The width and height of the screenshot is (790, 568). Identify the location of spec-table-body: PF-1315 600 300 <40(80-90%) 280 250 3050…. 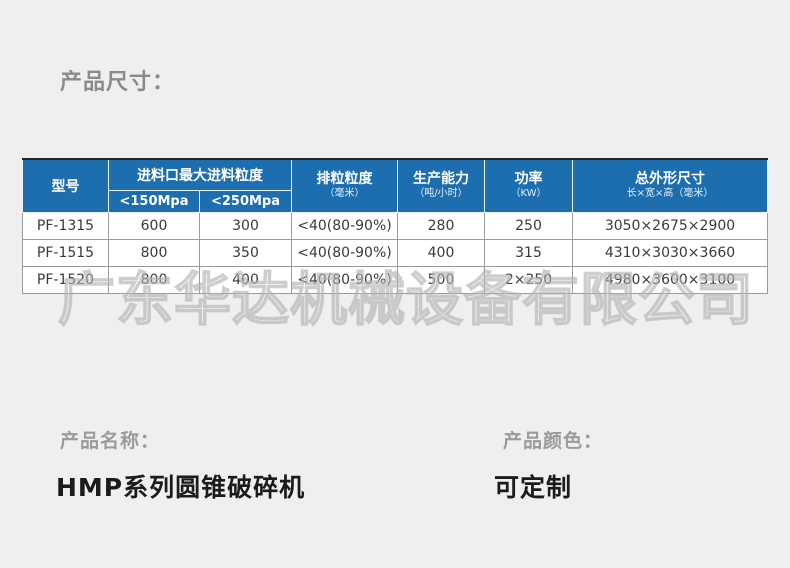
(395, 252).